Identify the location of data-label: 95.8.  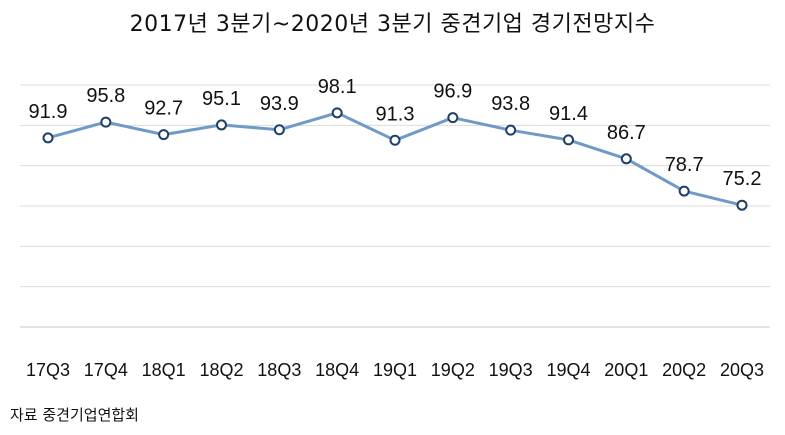
(105, 96).